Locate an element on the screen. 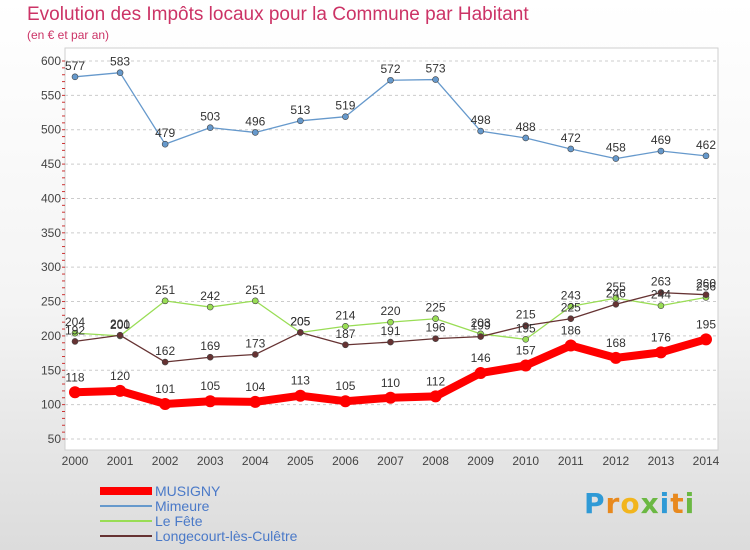  y-tick-label: 100 is located at coordinates (51, 405).